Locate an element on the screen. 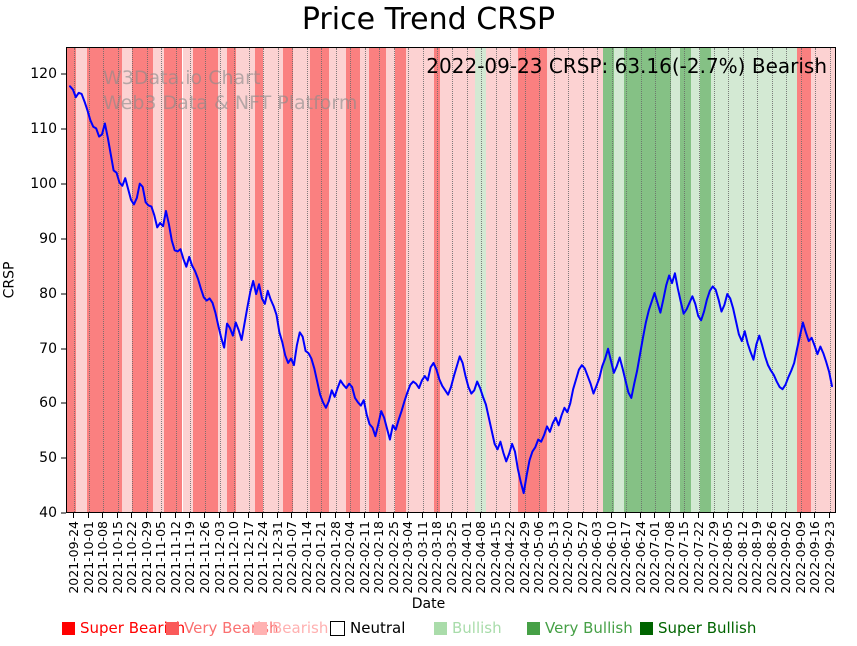 This screenshot has width=857, height=646. legend-item: Bearish is located at coordinates (291, 628).